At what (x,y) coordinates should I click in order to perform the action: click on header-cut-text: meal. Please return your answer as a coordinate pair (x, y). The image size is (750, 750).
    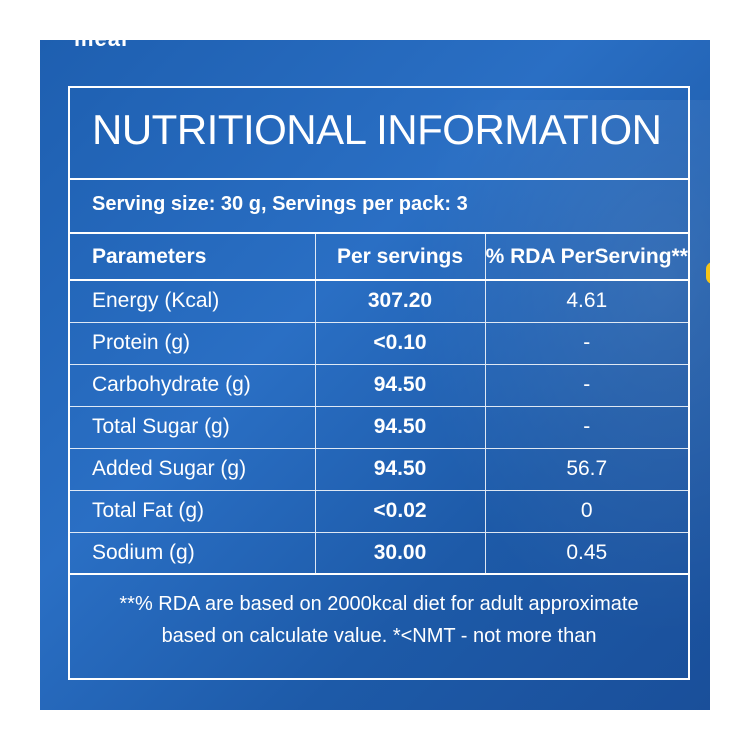
    Looking at the image, I should click on (101, 46).